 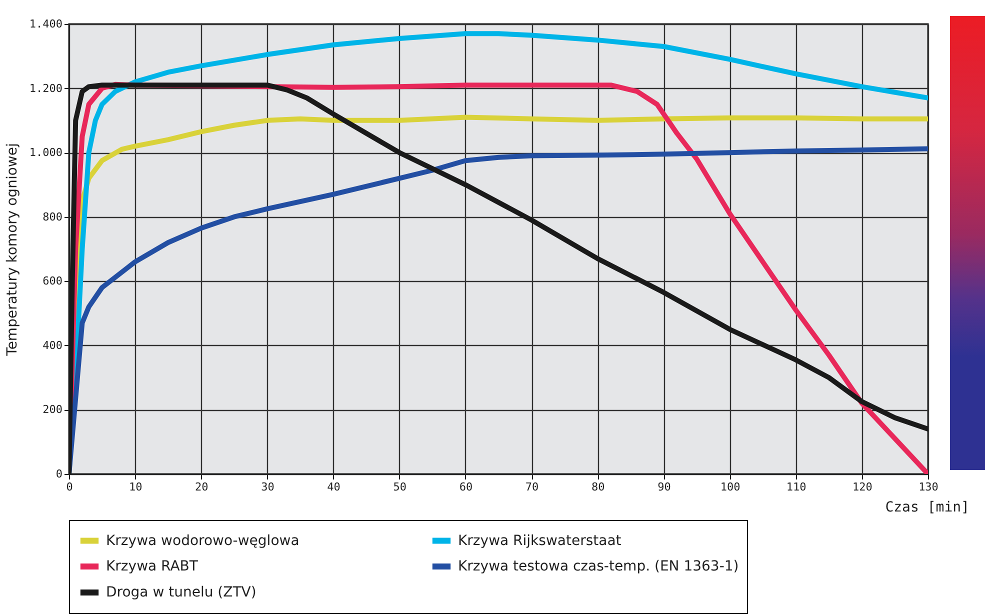 I want to click on legend-label: Droga w tunelu (ZTV), so click(x=181, y=592).